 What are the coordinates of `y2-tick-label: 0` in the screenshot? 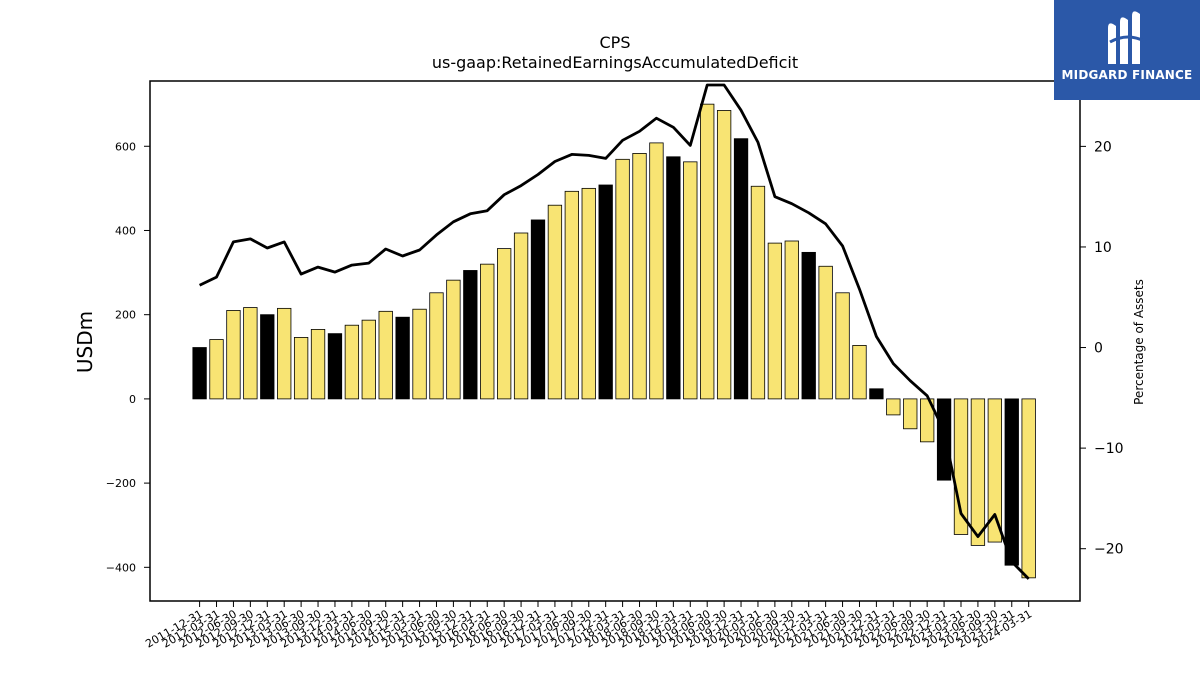 It's located at (1098, 349).